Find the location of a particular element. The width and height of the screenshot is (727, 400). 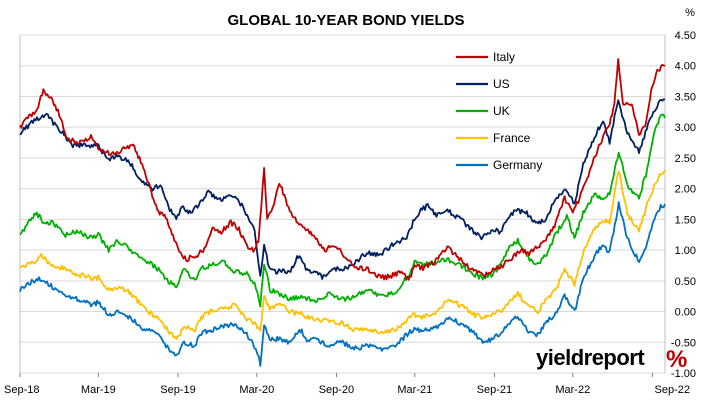

x-tick-label: Mar-19 is located at coordinates (98, 390).